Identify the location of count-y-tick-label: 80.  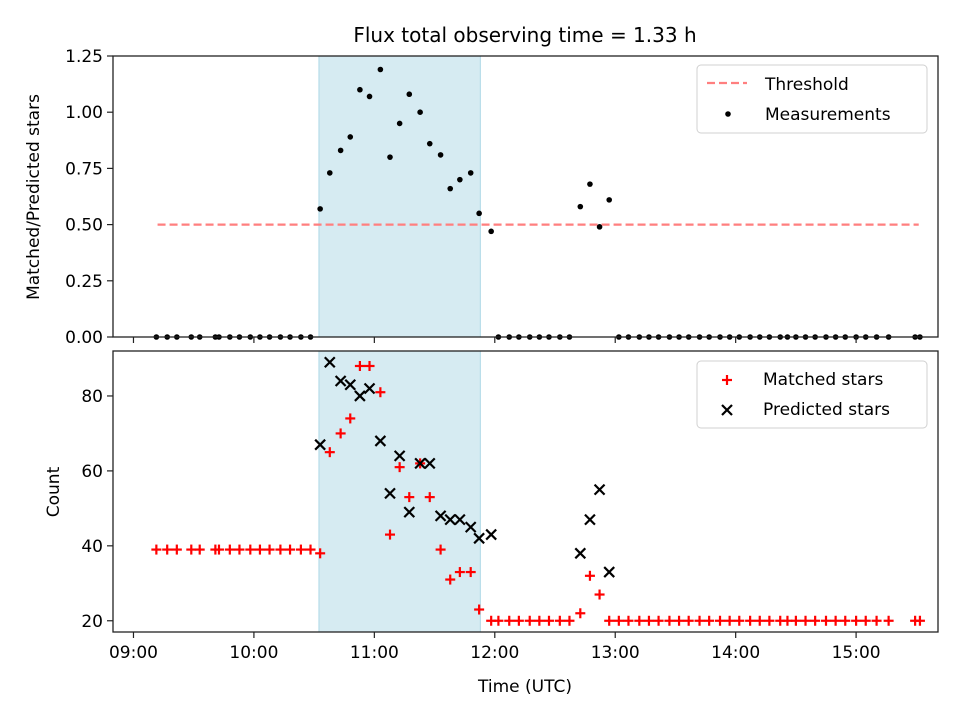
(92, 397).